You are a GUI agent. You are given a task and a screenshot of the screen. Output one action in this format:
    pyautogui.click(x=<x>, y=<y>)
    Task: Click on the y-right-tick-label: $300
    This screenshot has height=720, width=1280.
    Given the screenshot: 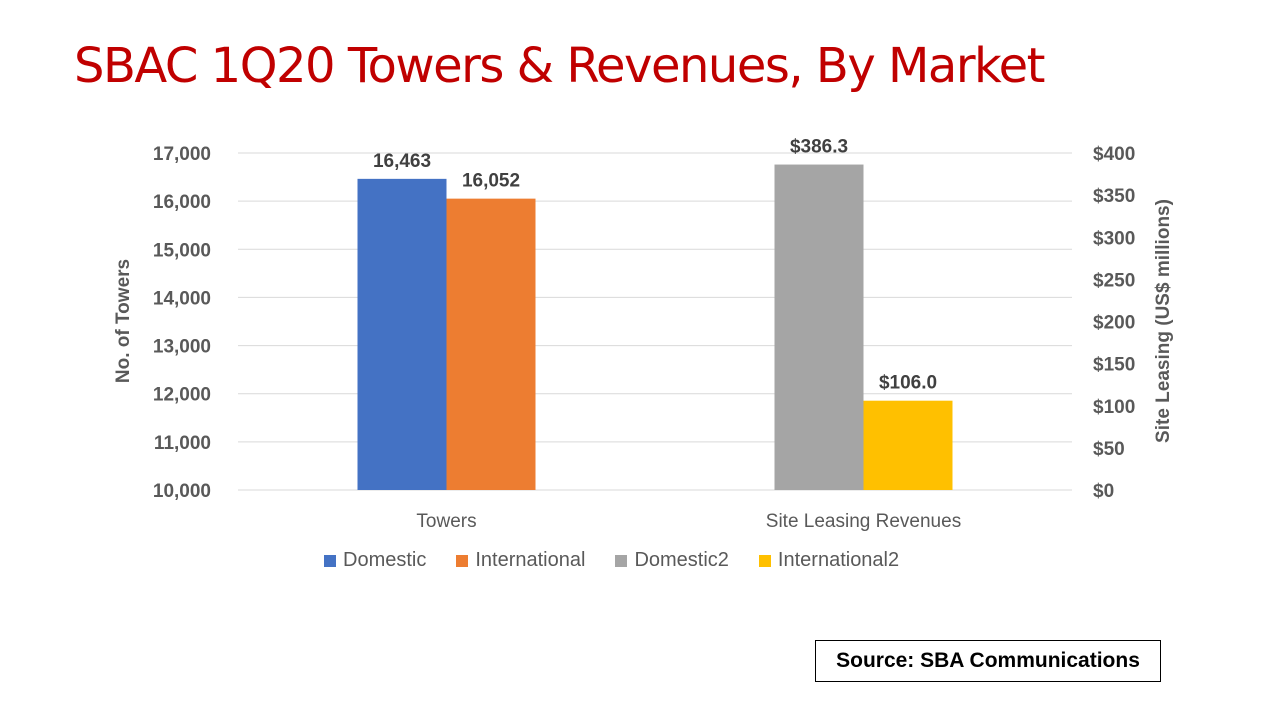 What is the action you would take?
    pyautogui.click(x=1114, y=238)
    